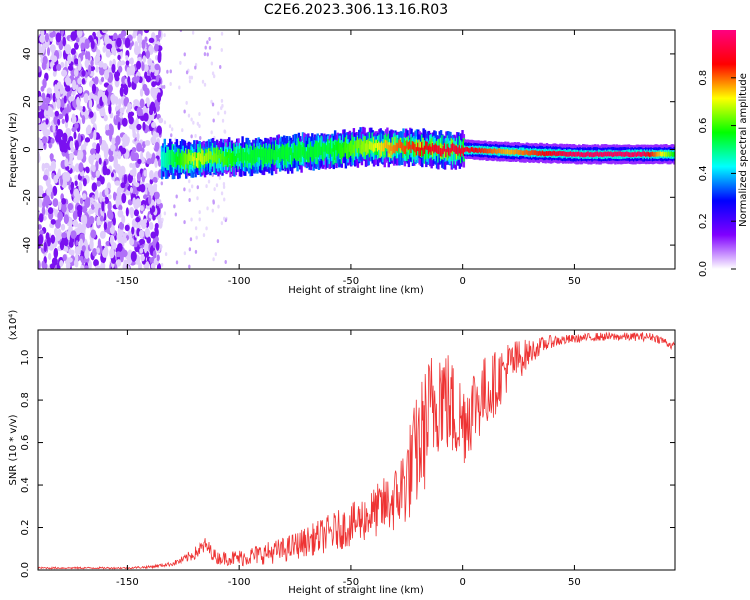  What do you see at coordinates (25, 443) in the screenshot?
I see `y-tick-label: 0.6` at bounding box center [25, 443].